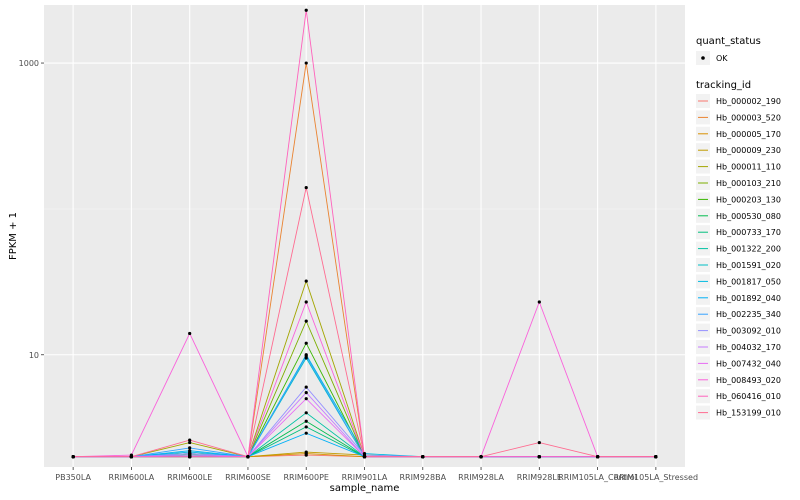 The height and width of the screenshot is (500, 800). Describe the element at coordinates (748, 216) in the screenshot. I see `legend-series-label: Hb_000530_080` at that location.